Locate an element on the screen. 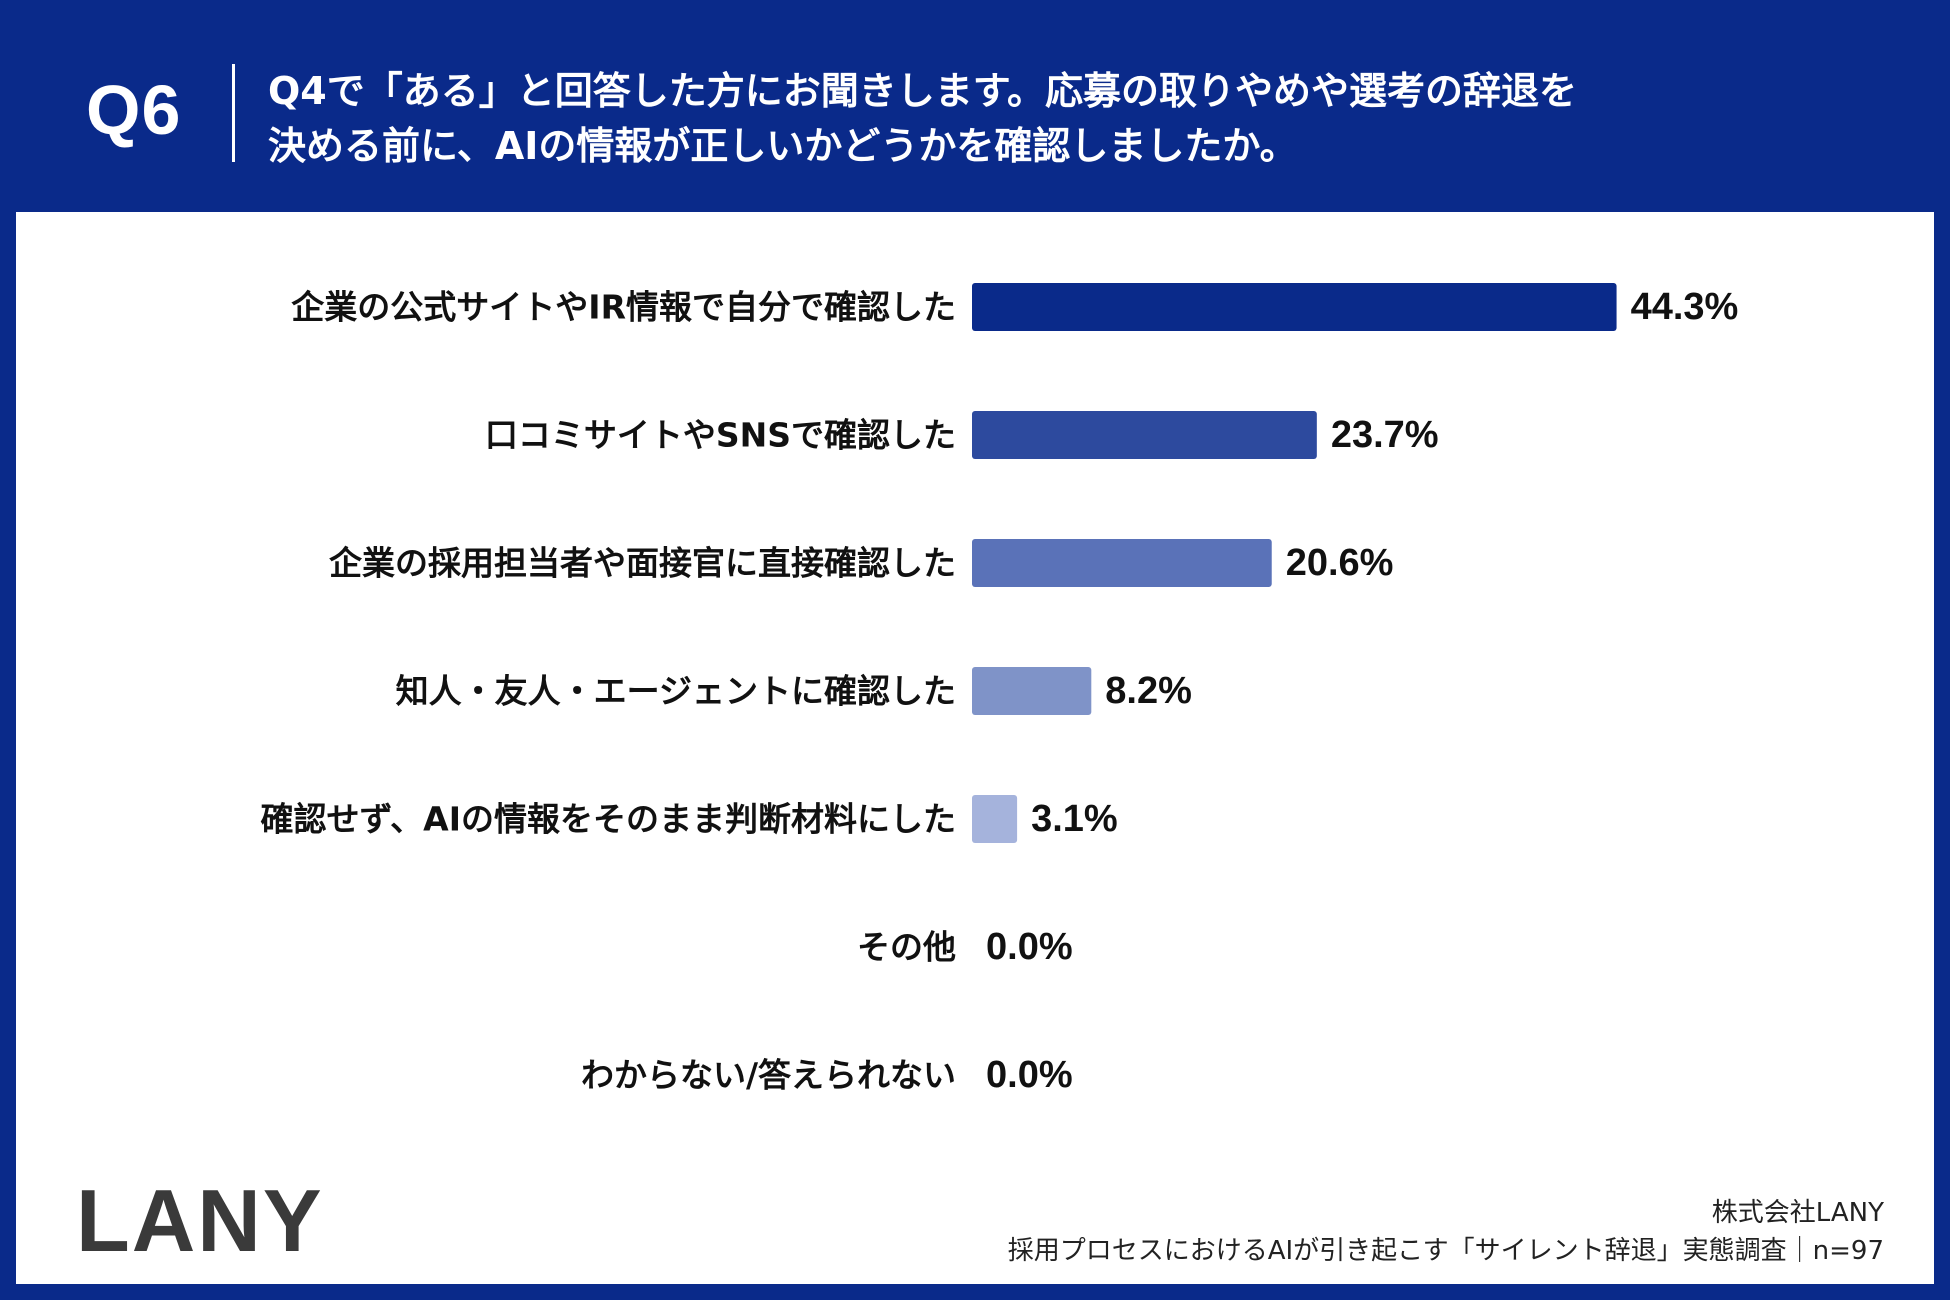 The width and height of the screenshot is (1950, 1300). category-label: 口コミサイトやSNSで確認した is located at coordinates (720, 435).